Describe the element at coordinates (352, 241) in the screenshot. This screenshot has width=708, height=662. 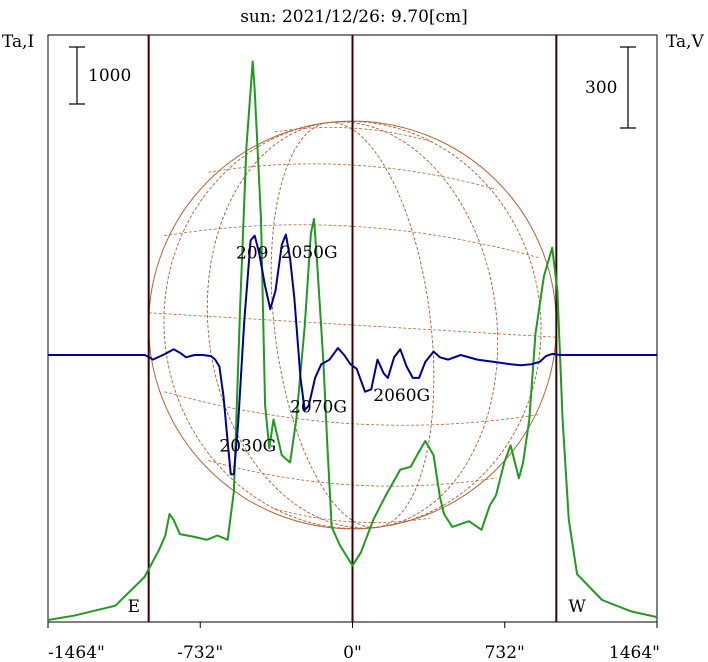
I see `latitude-line` at that location.